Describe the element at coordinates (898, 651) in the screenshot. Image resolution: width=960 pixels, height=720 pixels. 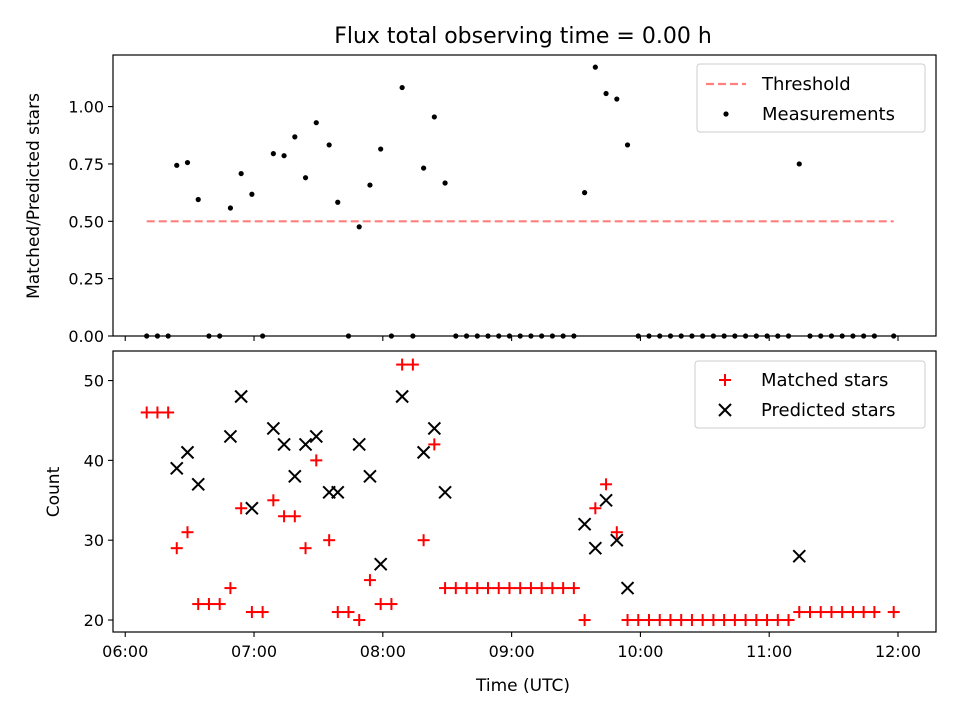
I see `x-tick-label: 12:00` at that location.